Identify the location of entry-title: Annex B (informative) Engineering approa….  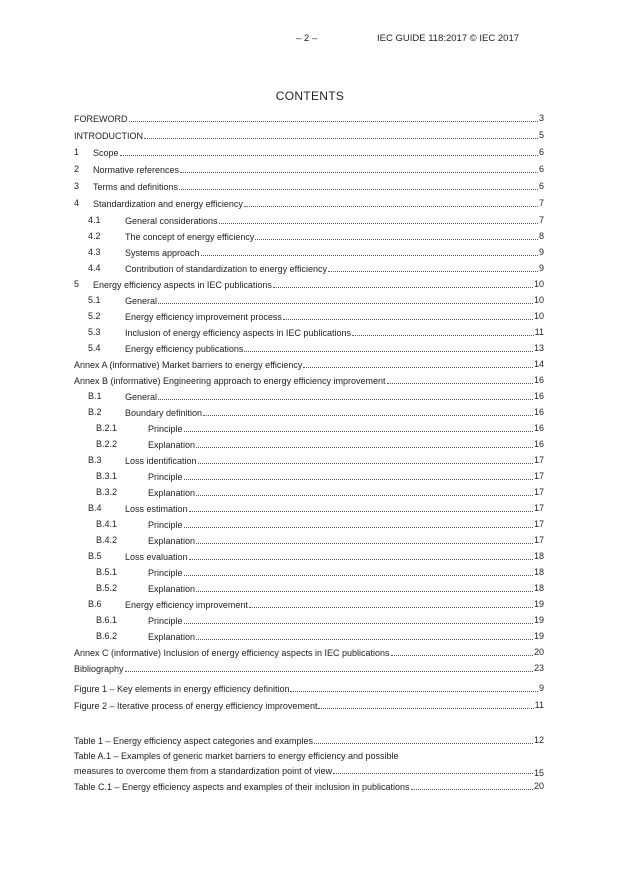
(230, 381).